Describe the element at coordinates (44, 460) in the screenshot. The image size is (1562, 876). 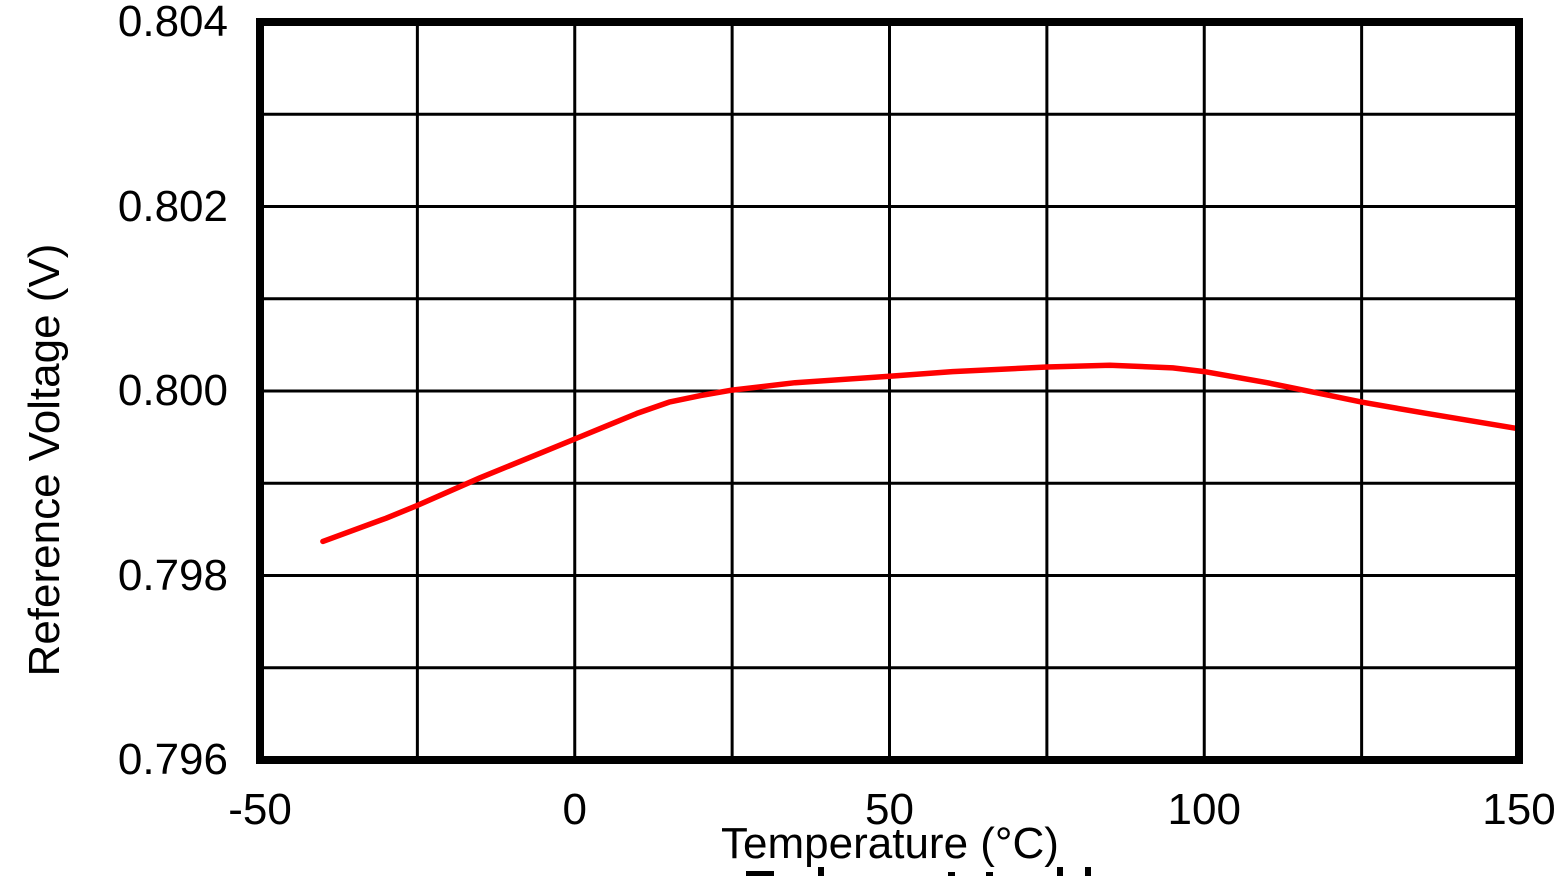
I see `y-axis-title: Reference Voltage (V)` at that location.